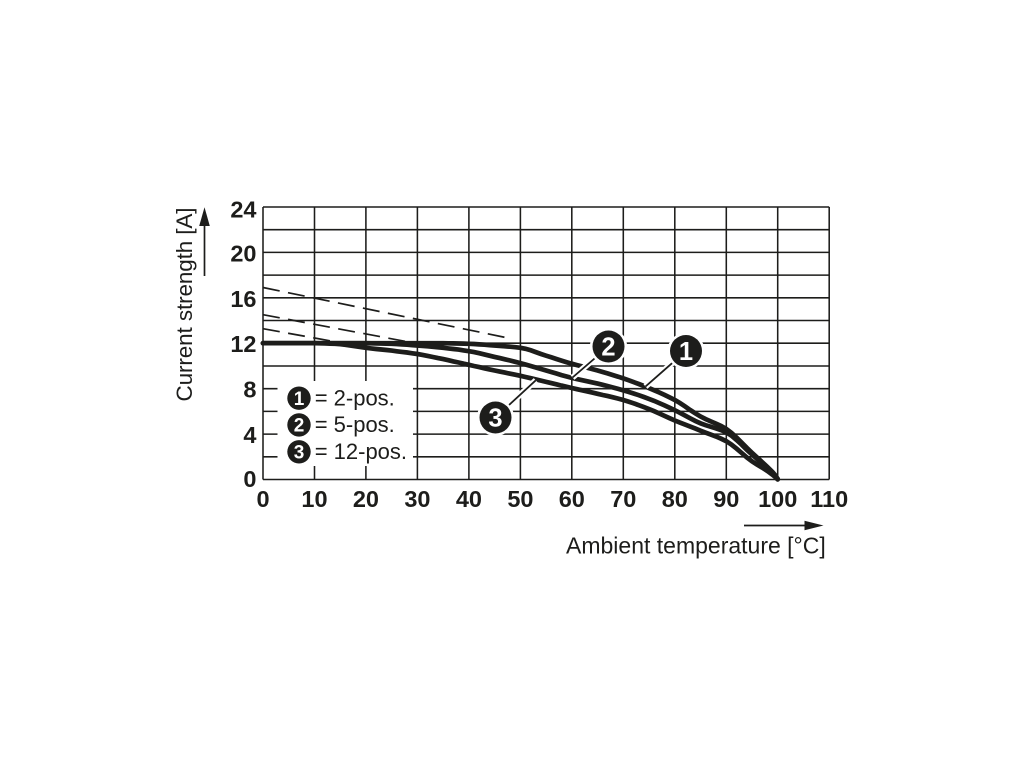  I want to click on svg-text: 30, so click(417, 499).